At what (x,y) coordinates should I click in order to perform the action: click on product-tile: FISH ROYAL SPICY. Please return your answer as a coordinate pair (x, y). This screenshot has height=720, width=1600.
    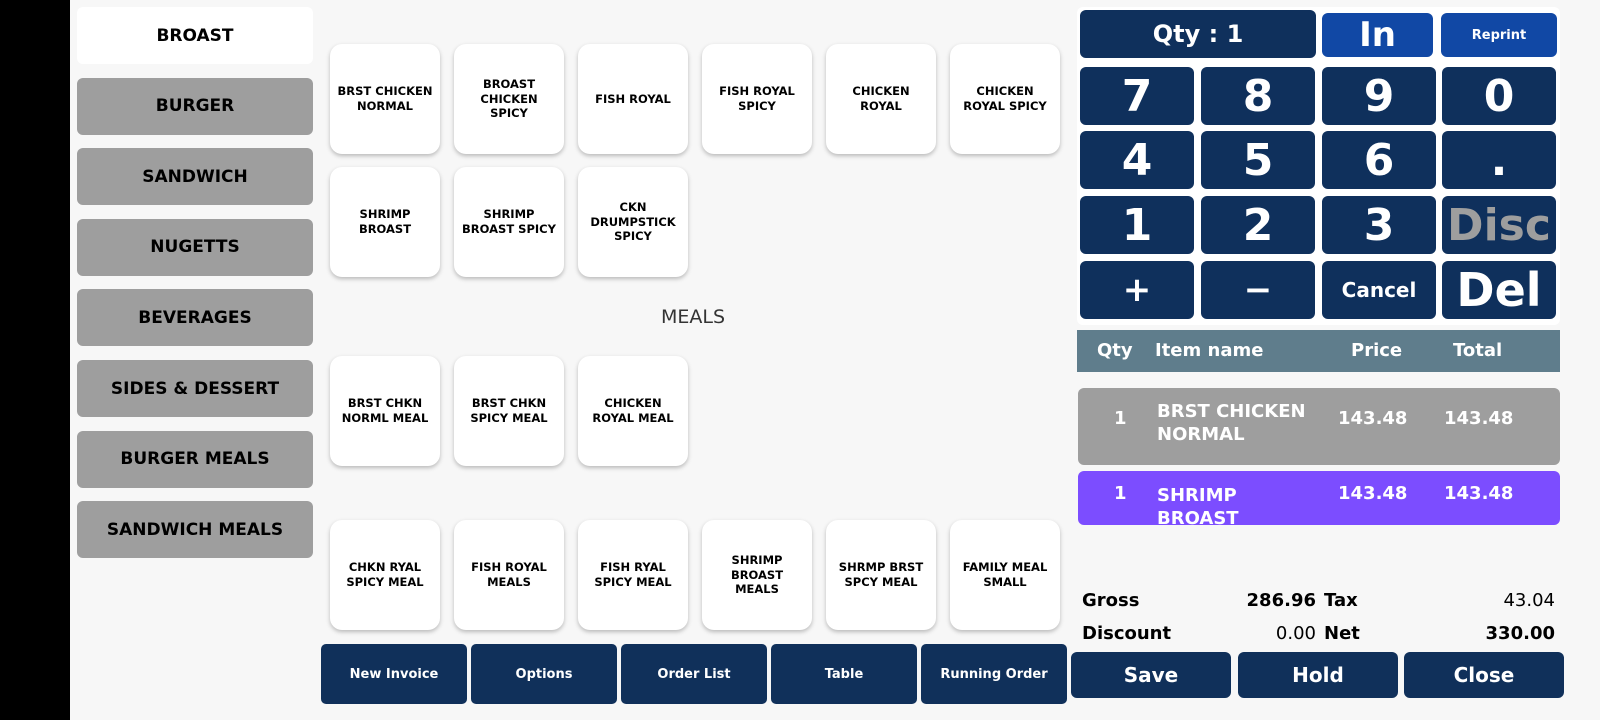
    Looking at the image, I should click on (757, 99).